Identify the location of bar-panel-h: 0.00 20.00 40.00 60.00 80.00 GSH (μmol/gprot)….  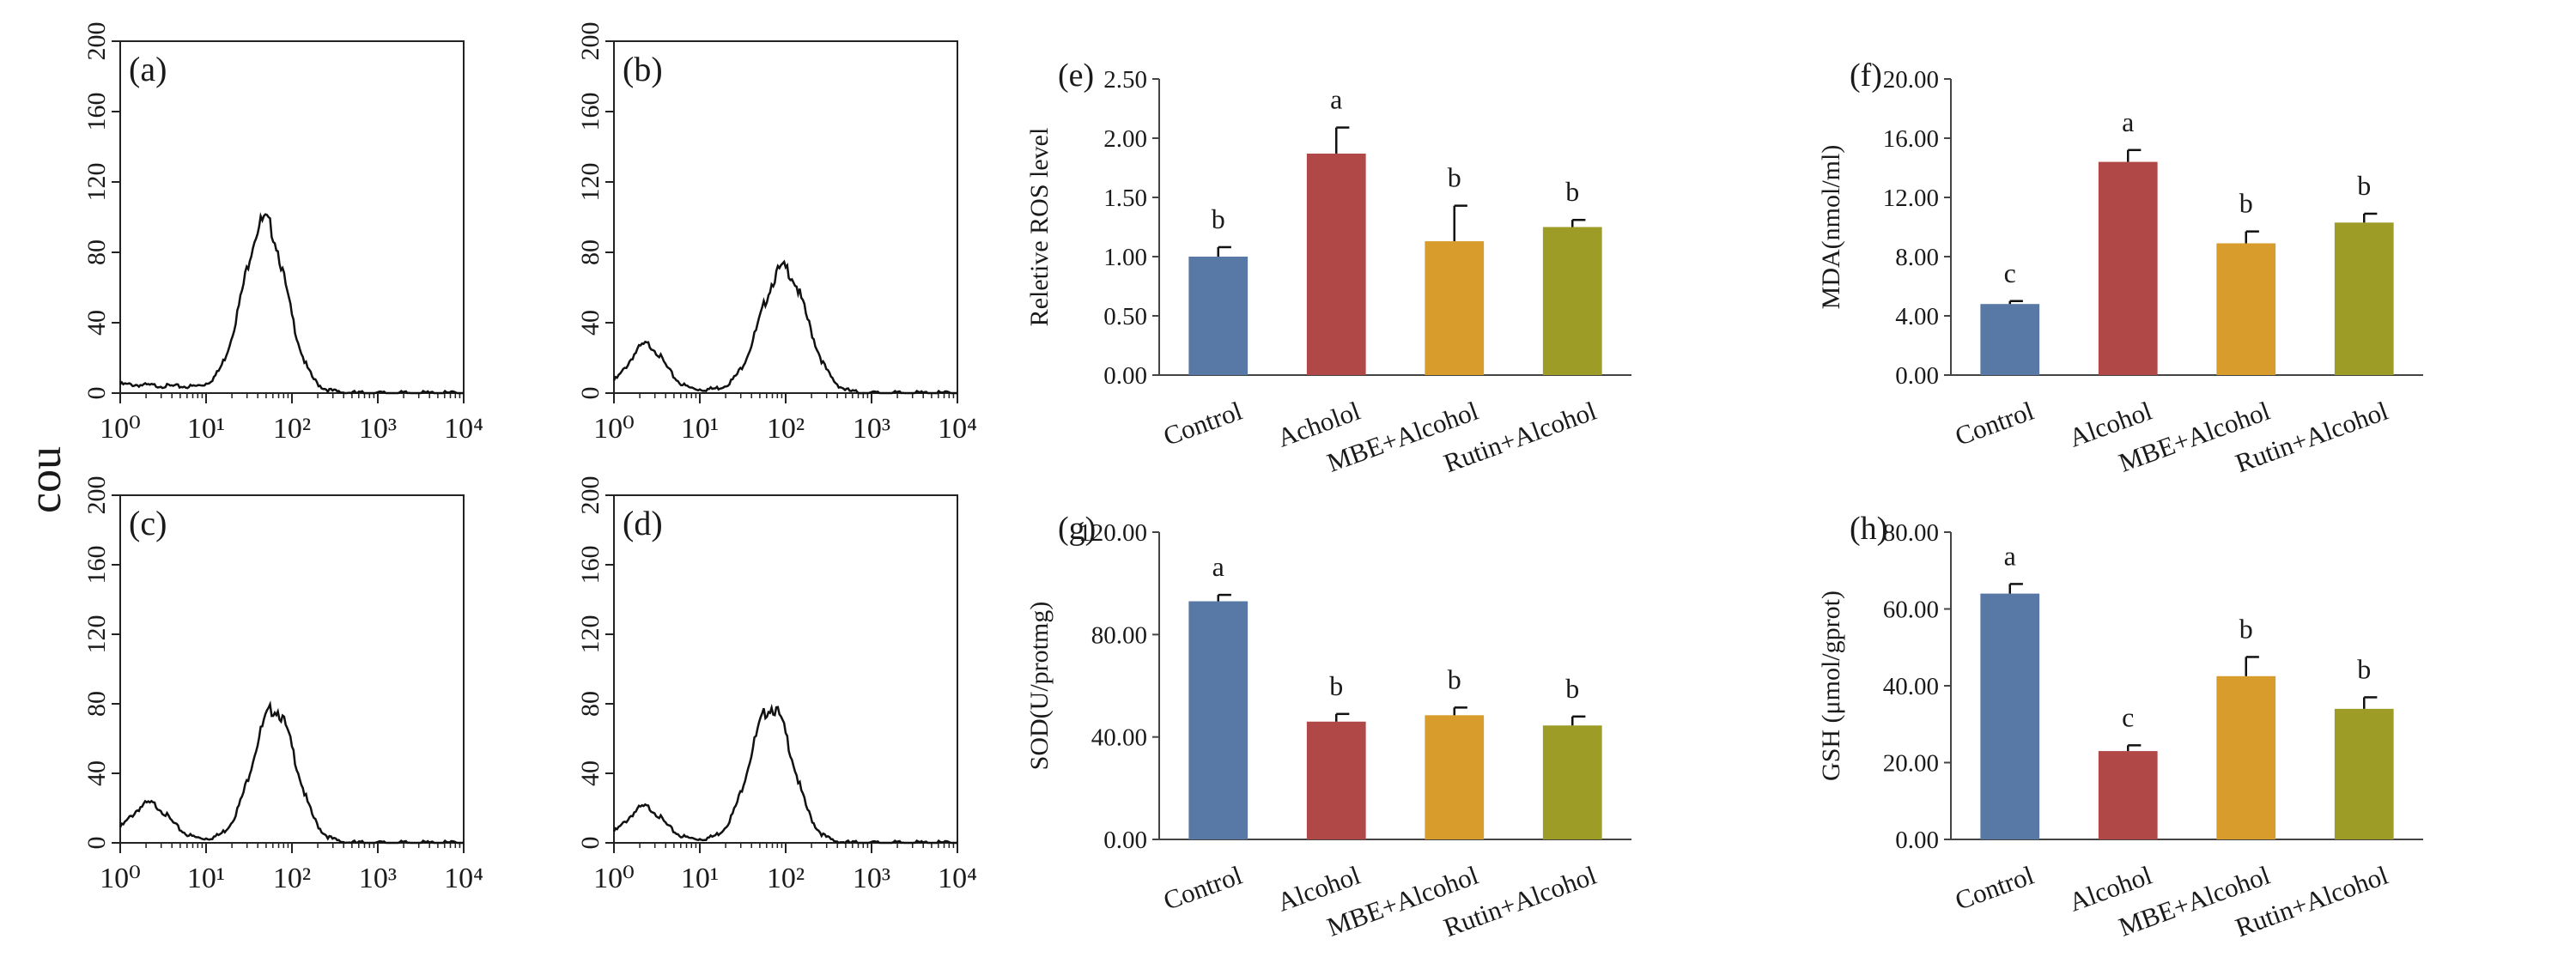
(2120, 726).